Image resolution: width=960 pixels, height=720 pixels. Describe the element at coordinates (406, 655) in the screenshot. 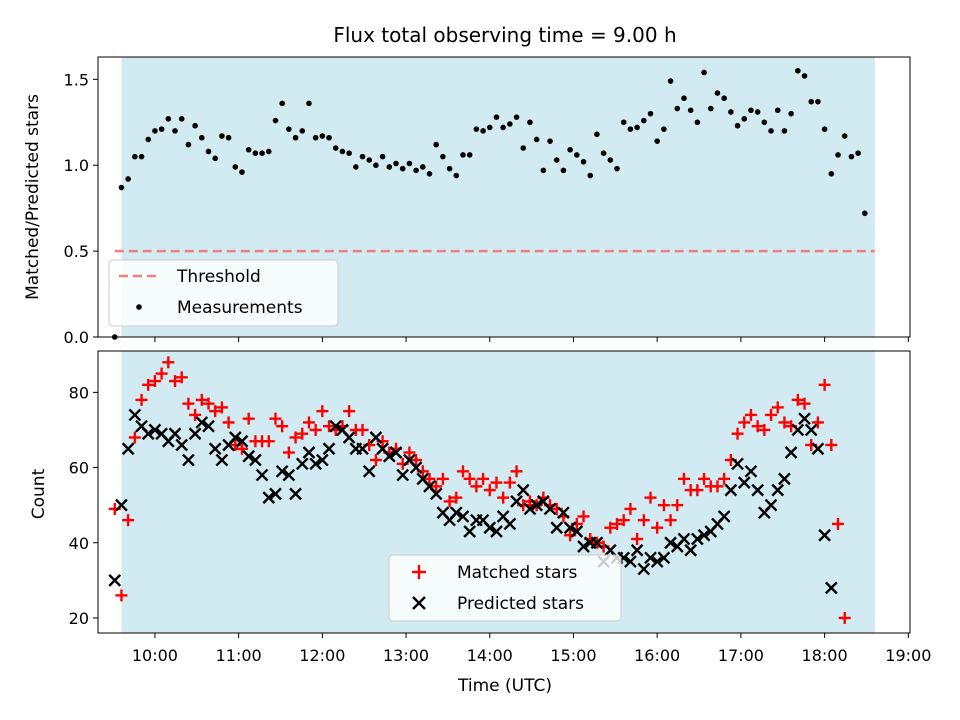

I see `x-tick-label: 13:00` at that location.